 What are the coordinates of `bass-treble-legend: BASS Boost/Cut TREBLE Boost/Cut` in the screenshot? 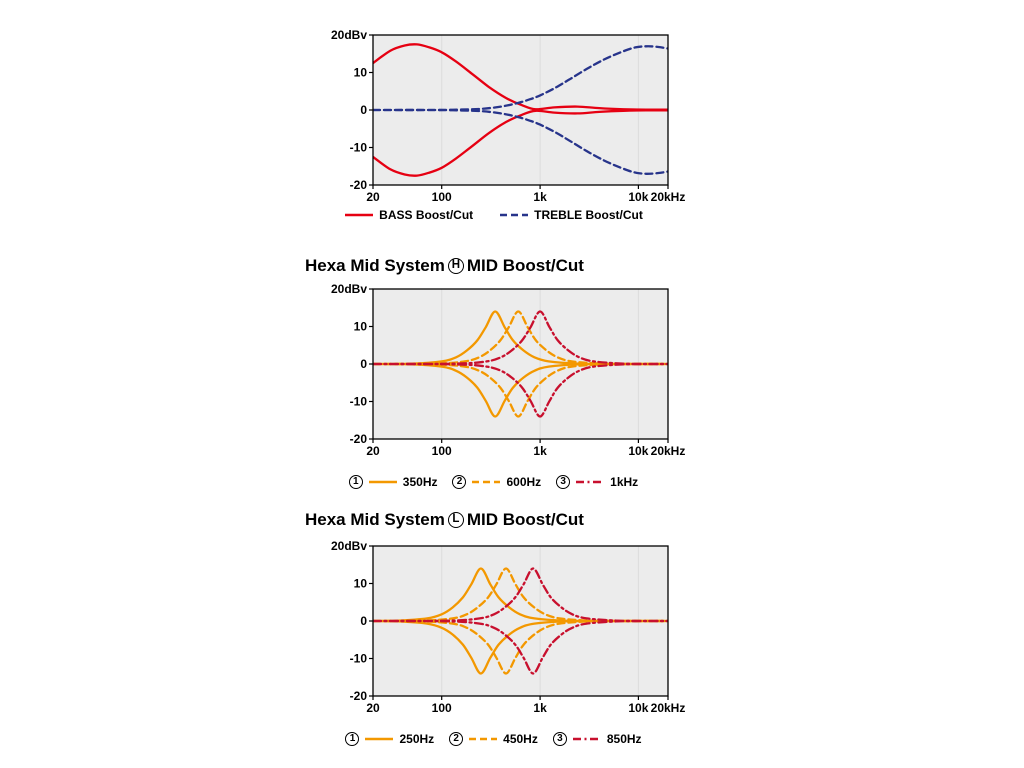 It's located at (493, 215).